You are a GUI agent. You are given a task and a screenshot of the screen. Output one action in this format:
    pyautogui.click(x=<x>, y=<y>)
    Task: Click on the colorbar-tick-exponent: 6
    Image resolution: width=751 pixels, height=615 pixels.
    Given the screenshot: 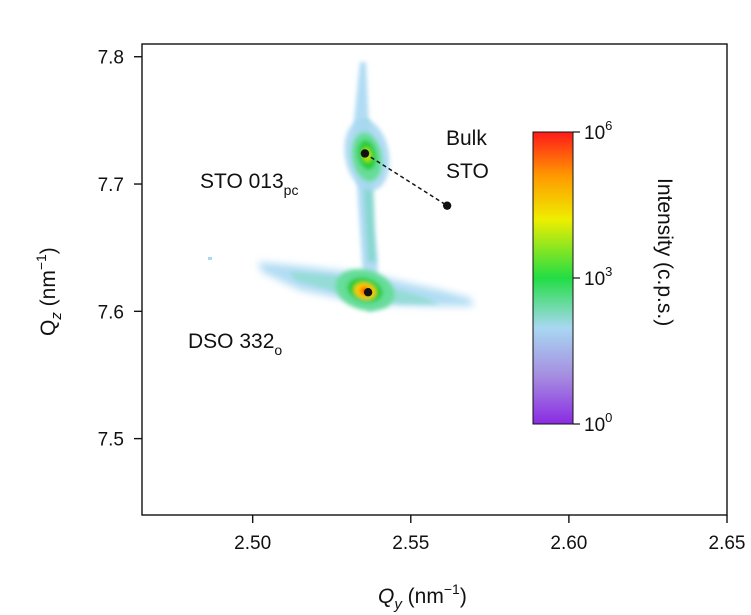 What is the action you would take?
    pyautogui.click(x=608, y=125)
    